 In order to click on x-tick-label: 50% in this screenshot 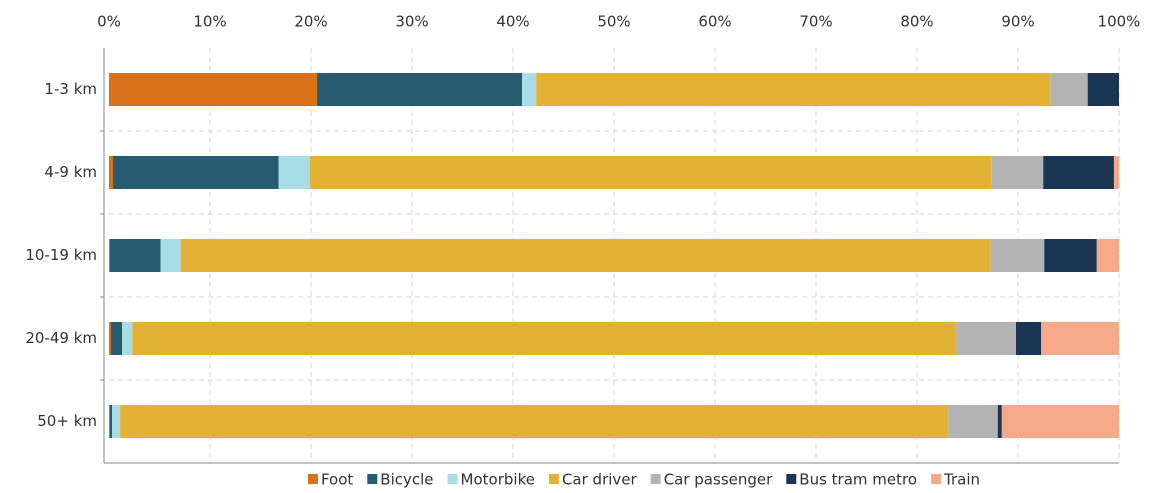, I will do `click(613, 22)`.